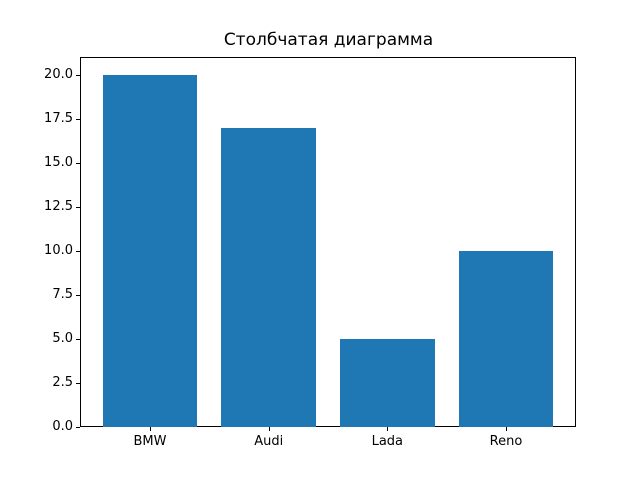  What do you see at coordinates (387, 382) in the screenshot?
I see `bar-lada` at bounding box center [387, 382].